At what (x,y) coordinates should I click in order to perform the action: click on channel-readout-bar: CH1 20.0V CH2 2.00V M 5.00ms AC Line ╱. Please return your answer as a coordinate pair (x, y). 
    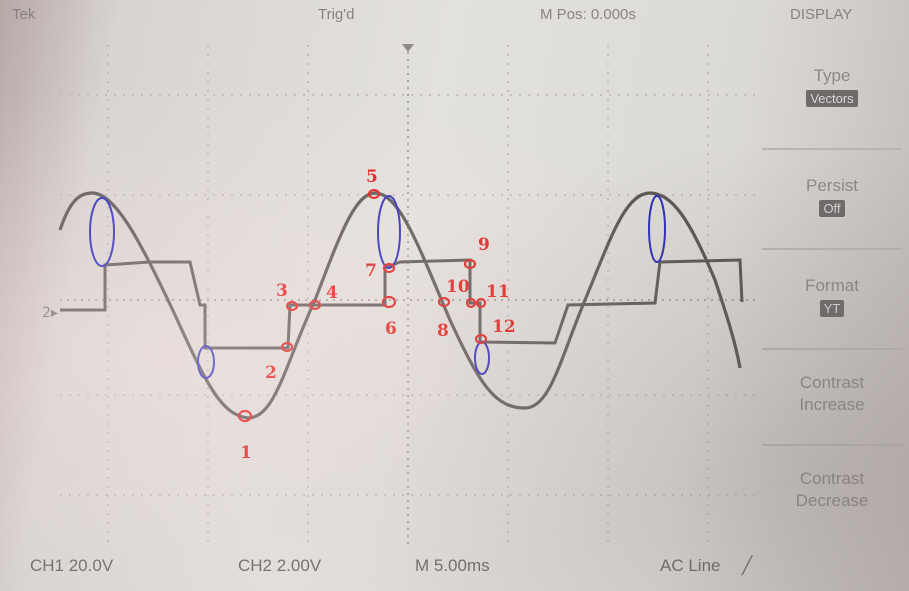
    Looking at the image, I should click on (454, 570).